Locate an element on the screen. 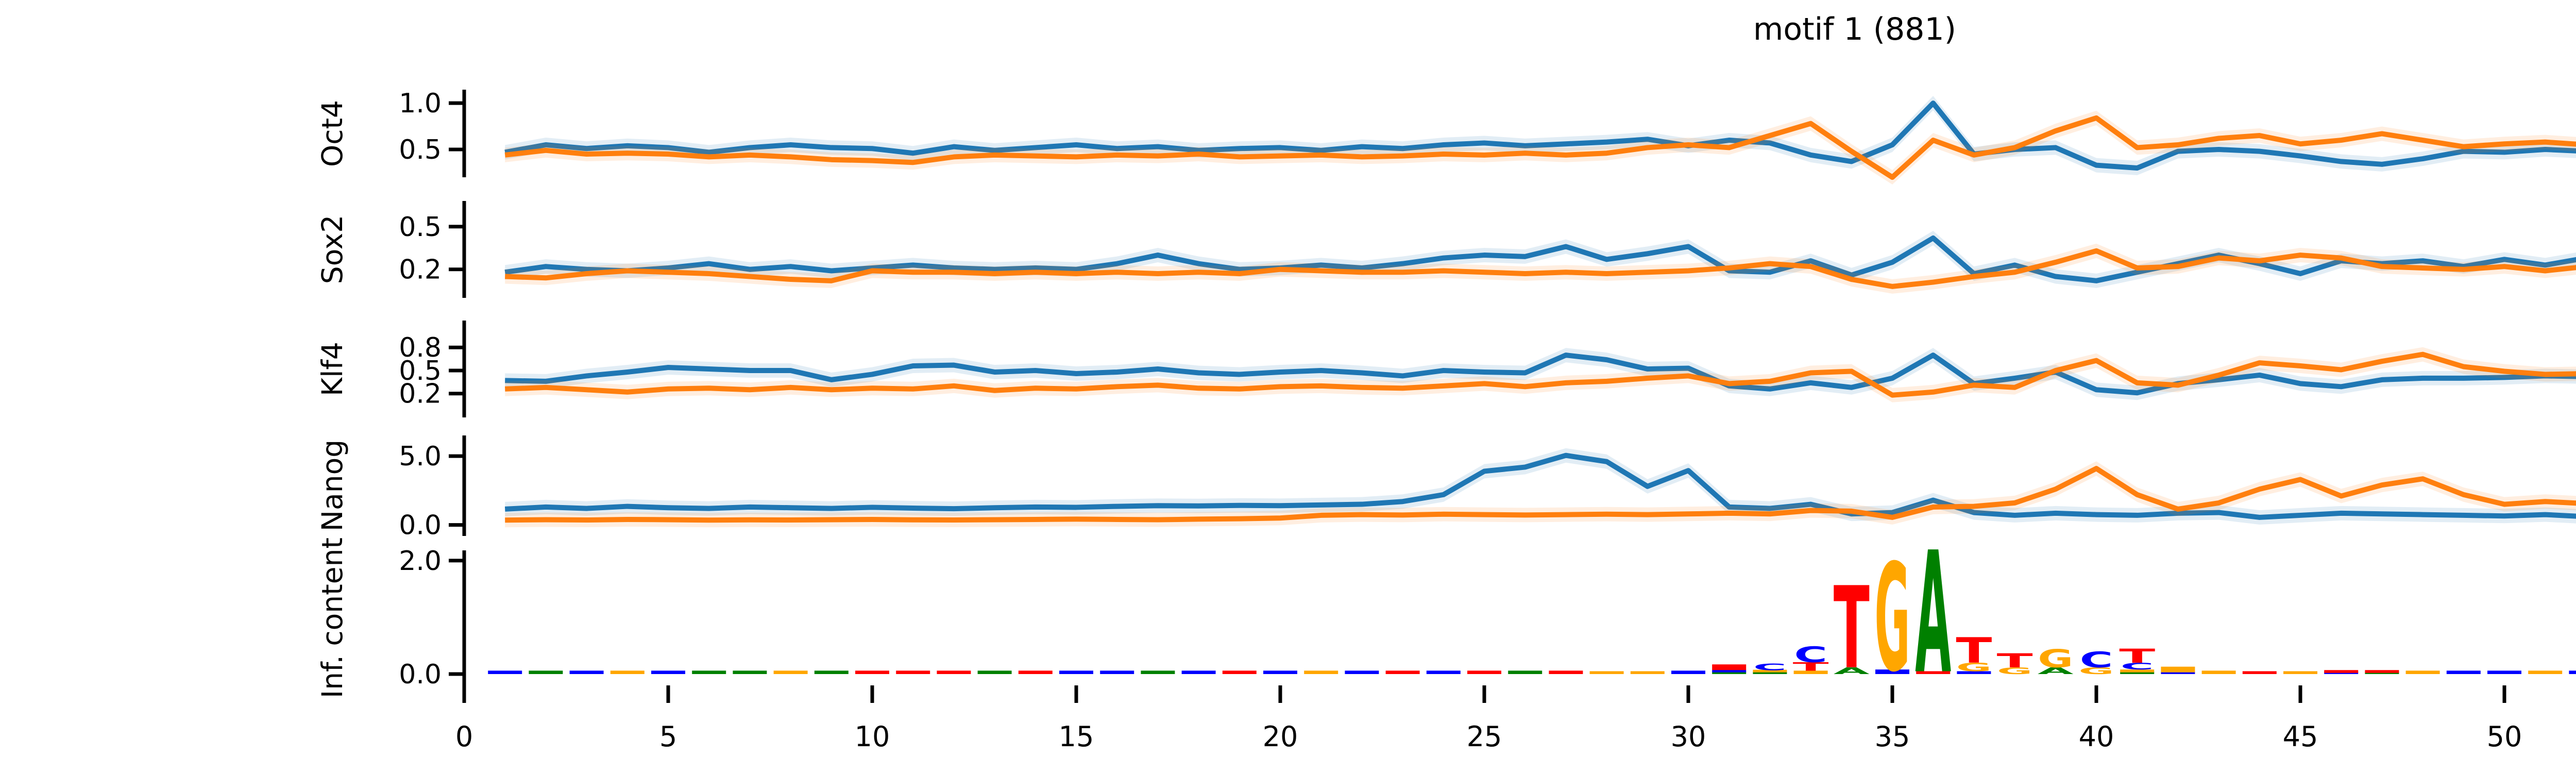 The width and height of the screenshot is (2576, 773). figure-title: motif 1 (881) is located at coordinates (1855, 29).